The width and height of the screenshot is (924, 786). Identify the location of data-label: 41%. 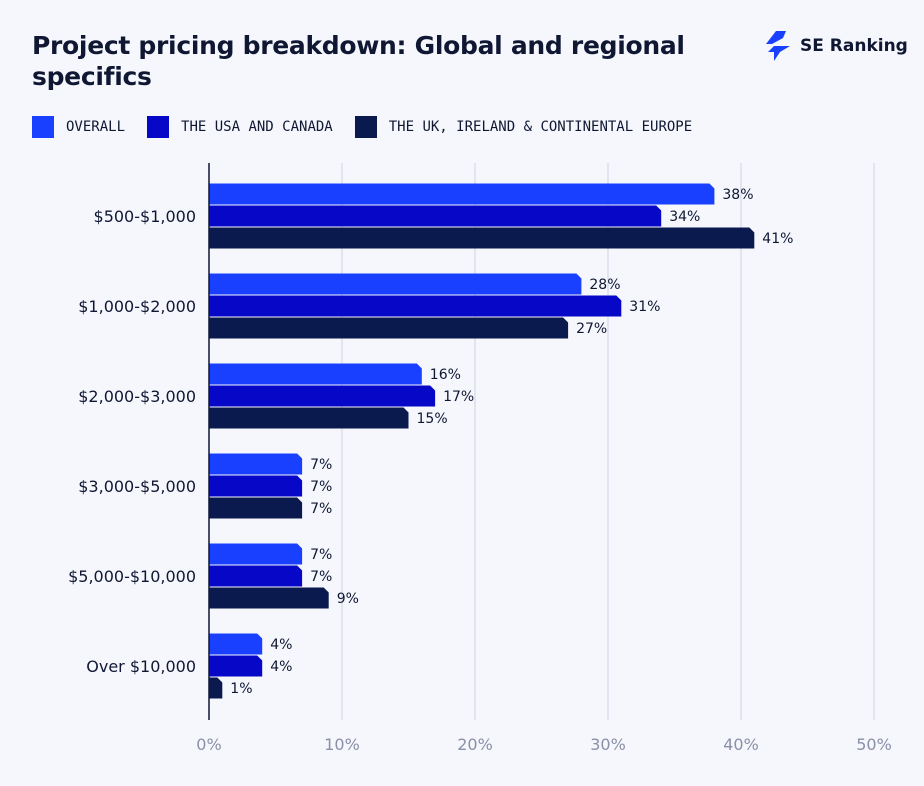
(777, 239).